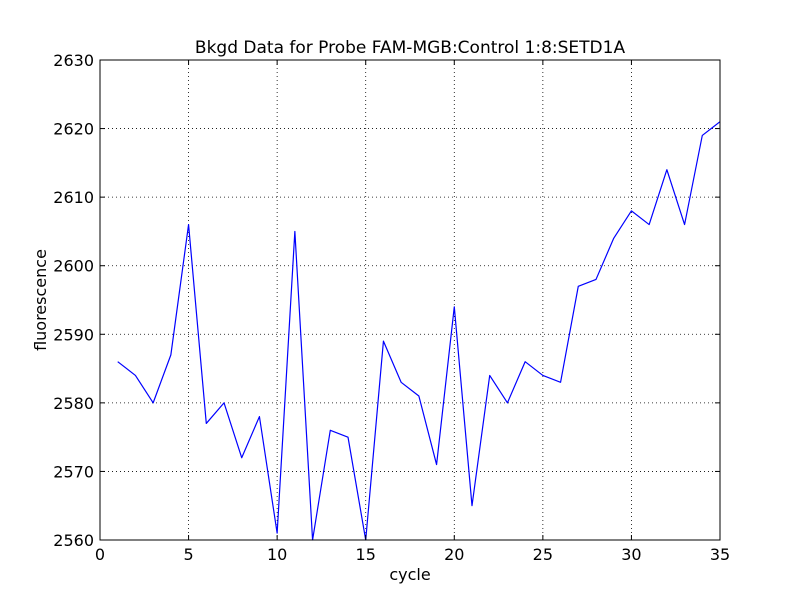 The width and height of the screenshot is (800, 600). Describe the element at coordinates (188, 554) in the screenshot. I see `x-tick-label: 5` at that location.